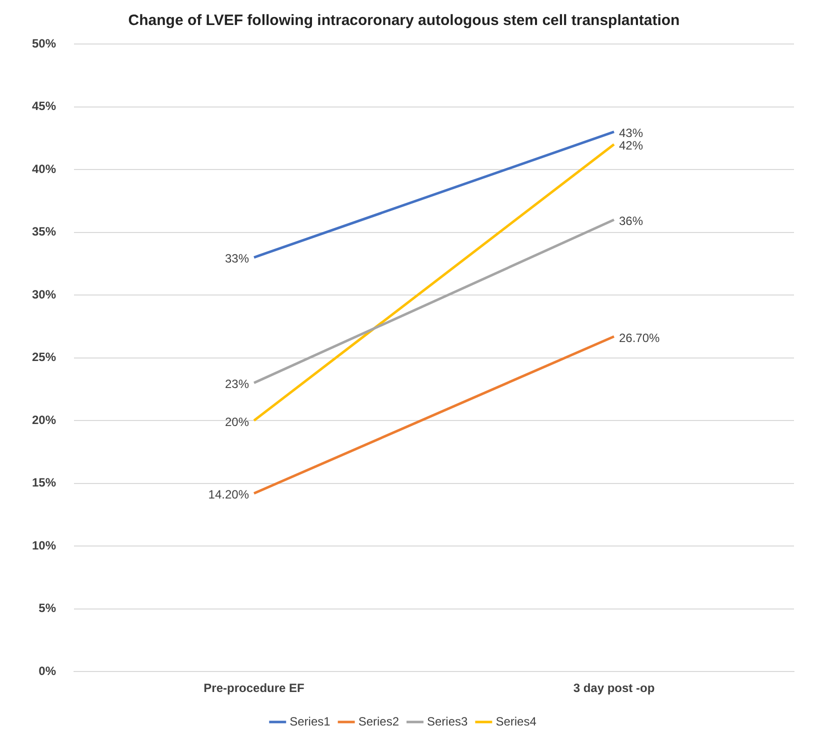 The height and width of the screenshot is (750, 832). I want to click on data-label: 20%, so click(237, 421).